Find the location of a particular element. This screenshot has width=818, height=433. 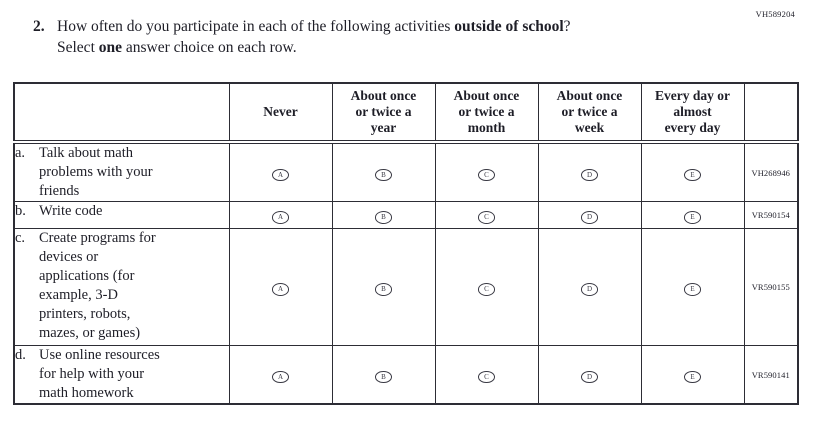

cell-a-month: C is located at coordinates (486, 171).